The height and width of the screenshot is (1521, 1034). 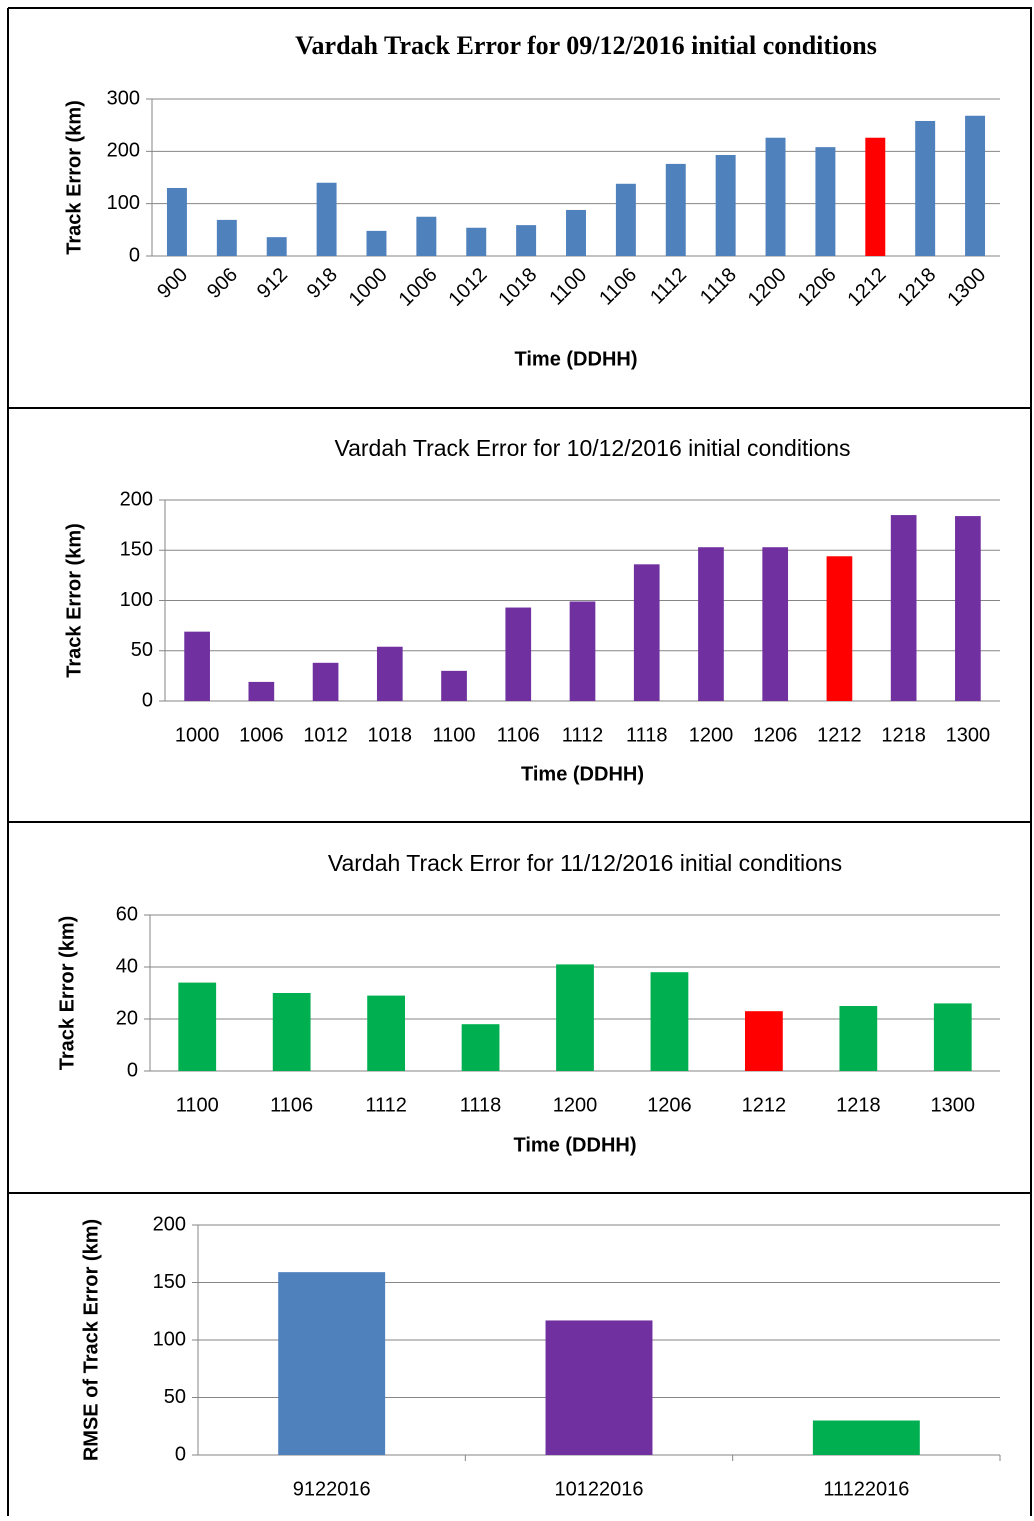 I want to click on y-tick-label: 20, so click(x=127, y=1018).